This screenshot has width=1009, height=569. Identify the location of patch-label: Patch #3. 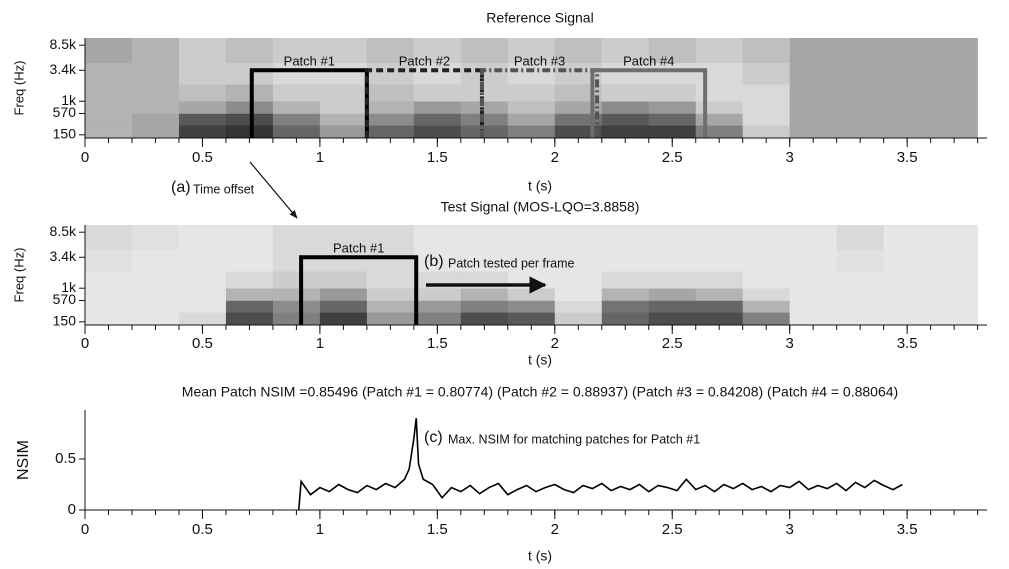
(539, 61).